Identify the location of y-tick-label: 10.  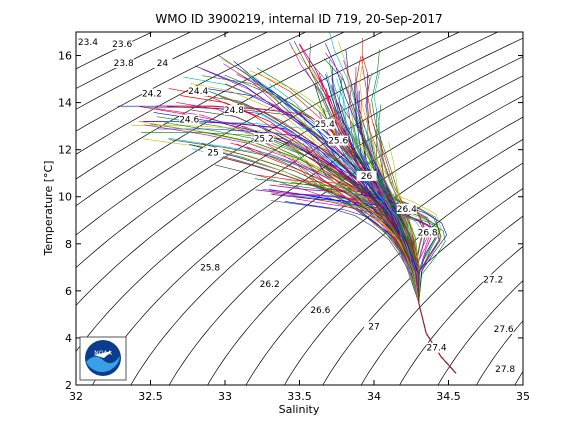
(65, 197).